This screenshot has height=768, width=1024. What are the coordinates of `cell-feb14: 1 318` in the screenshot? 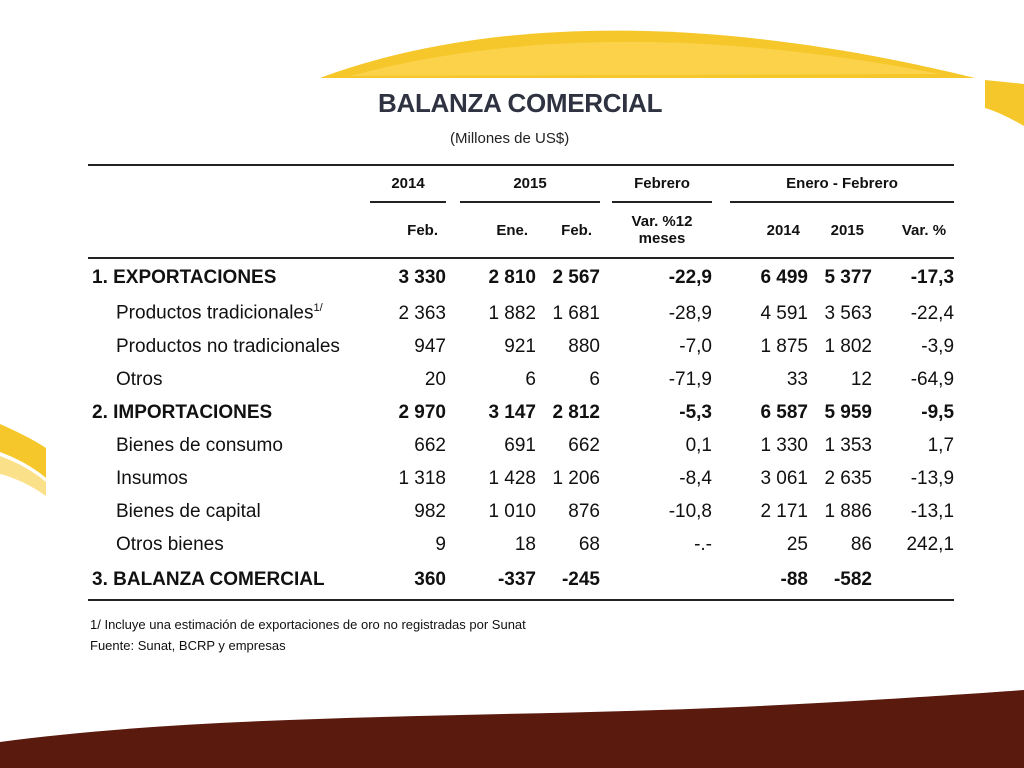 It's located at (422, 478).